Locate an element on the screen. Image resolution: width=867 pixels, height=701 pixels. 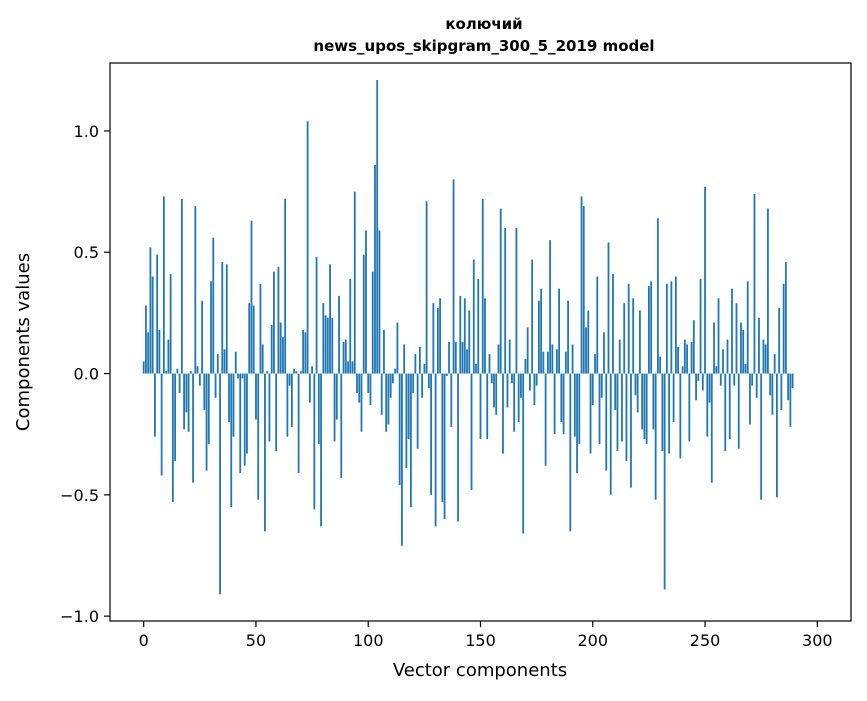
x-tick-label: 150 is located at coordinates (480, 640).